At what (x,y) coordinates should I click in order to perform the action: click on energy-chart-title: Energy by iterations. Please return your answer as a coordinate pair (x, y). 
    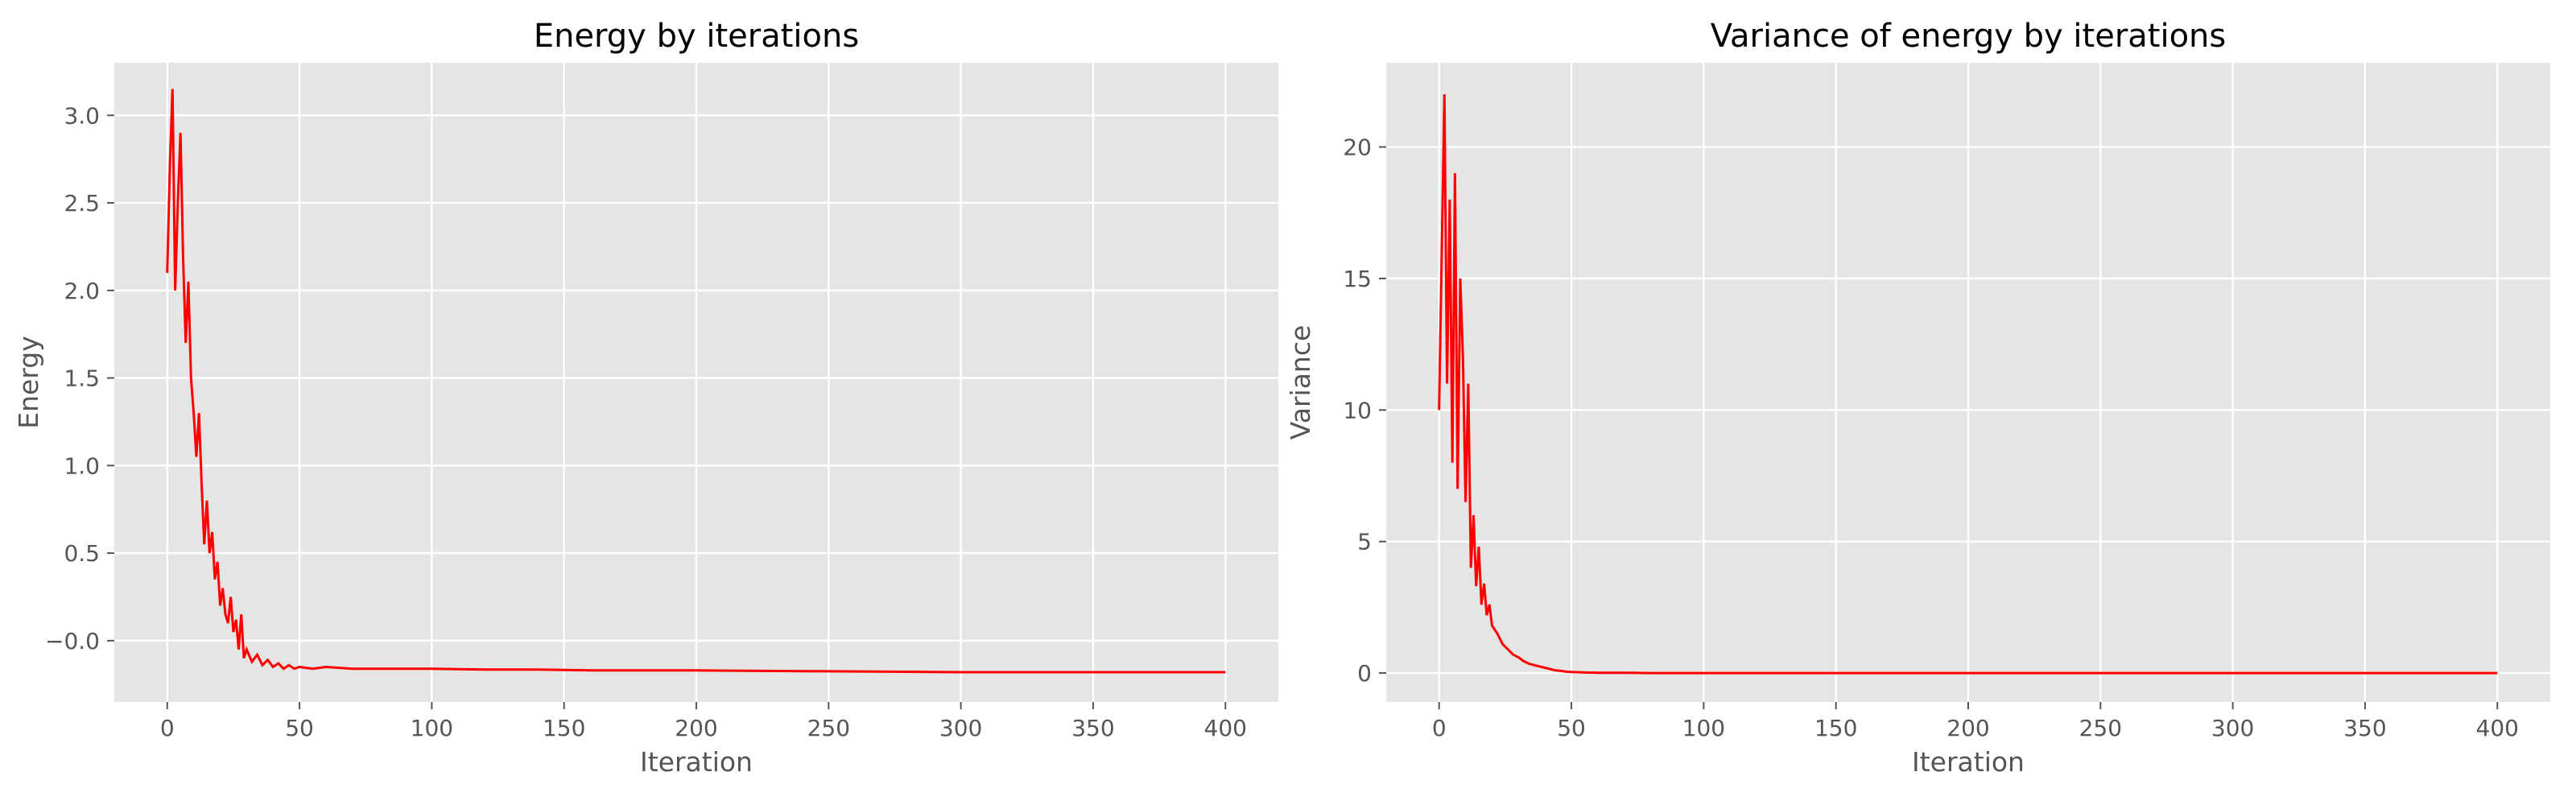
    Looking at the image, I should click on (696, 36).